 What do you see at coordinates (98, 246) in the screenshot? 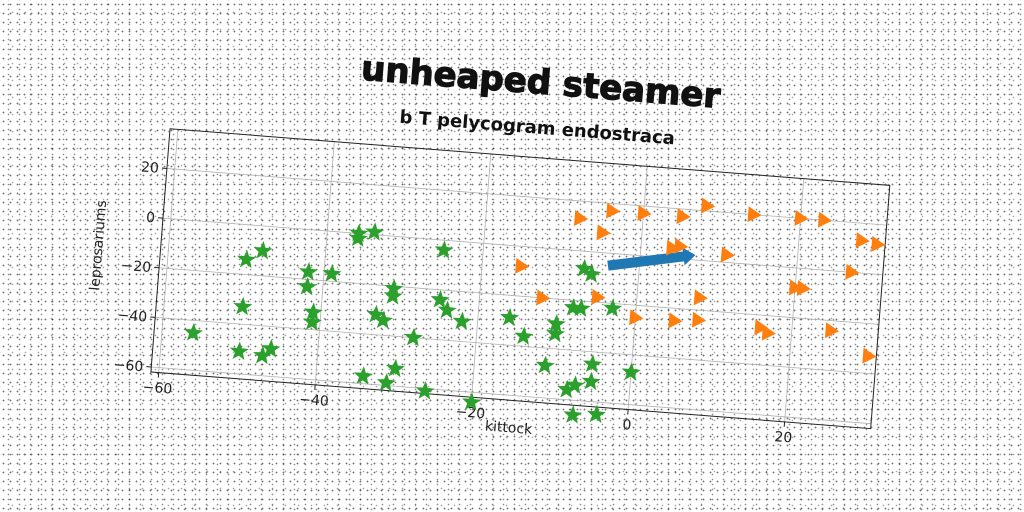
I see `y-axis-label: leprosariums` at bounding box center [98, 246].